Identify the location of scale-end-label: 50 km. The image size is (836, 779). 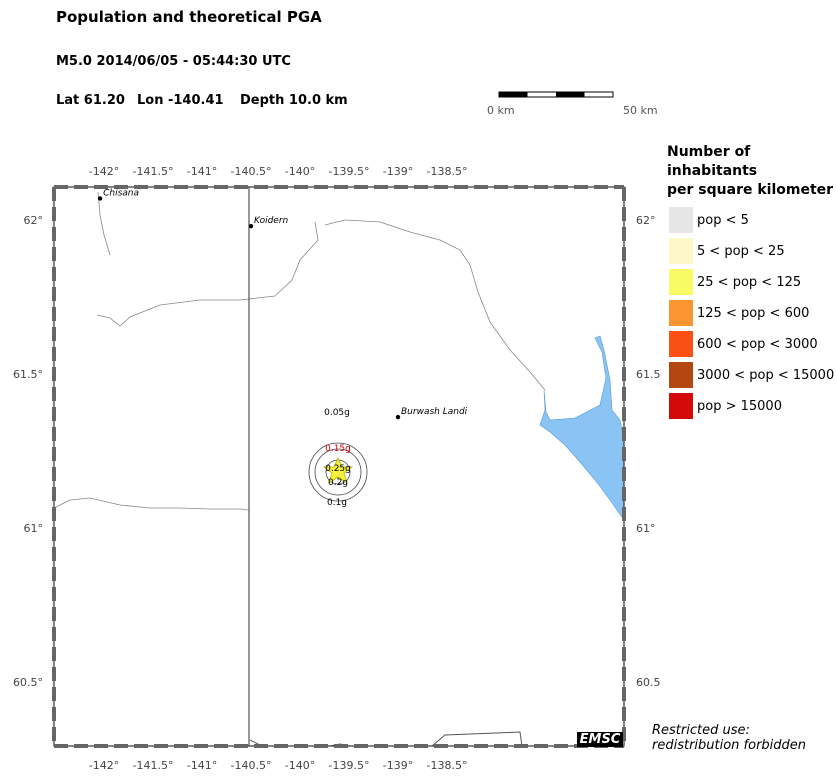
(640, 110).